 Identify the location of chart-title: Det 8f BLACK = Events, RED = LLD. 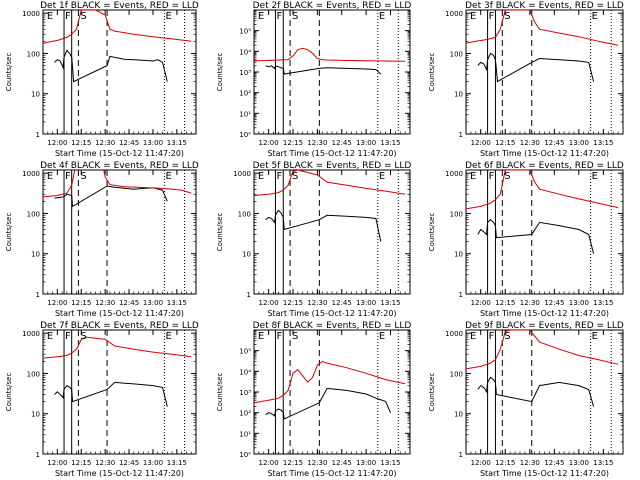
(332, 326).